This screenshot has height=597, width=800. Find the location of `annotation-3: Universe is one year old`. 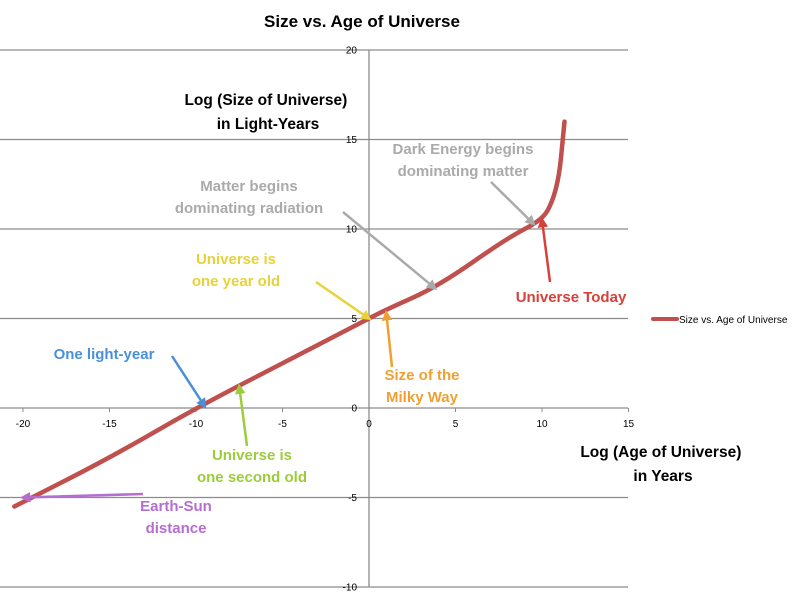

annotation-3: Universe is one year old is located at coordinates (282, 286).